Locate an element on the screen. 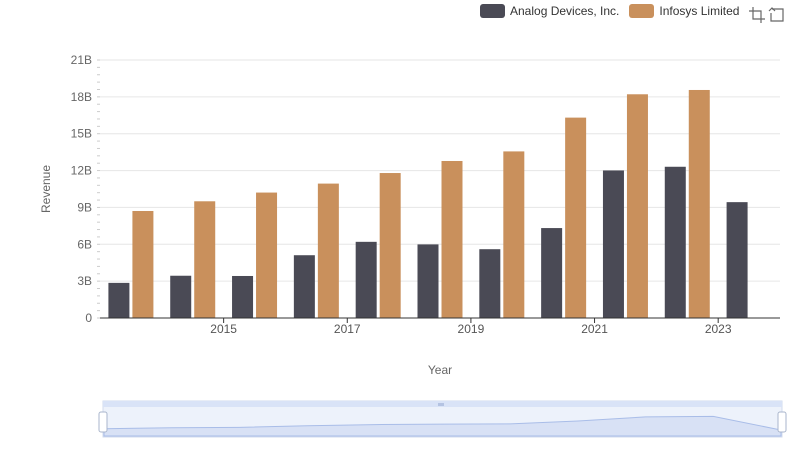 The width and height of the screenshot is (800, 461). toolbox is located at coordinates (766, 15).